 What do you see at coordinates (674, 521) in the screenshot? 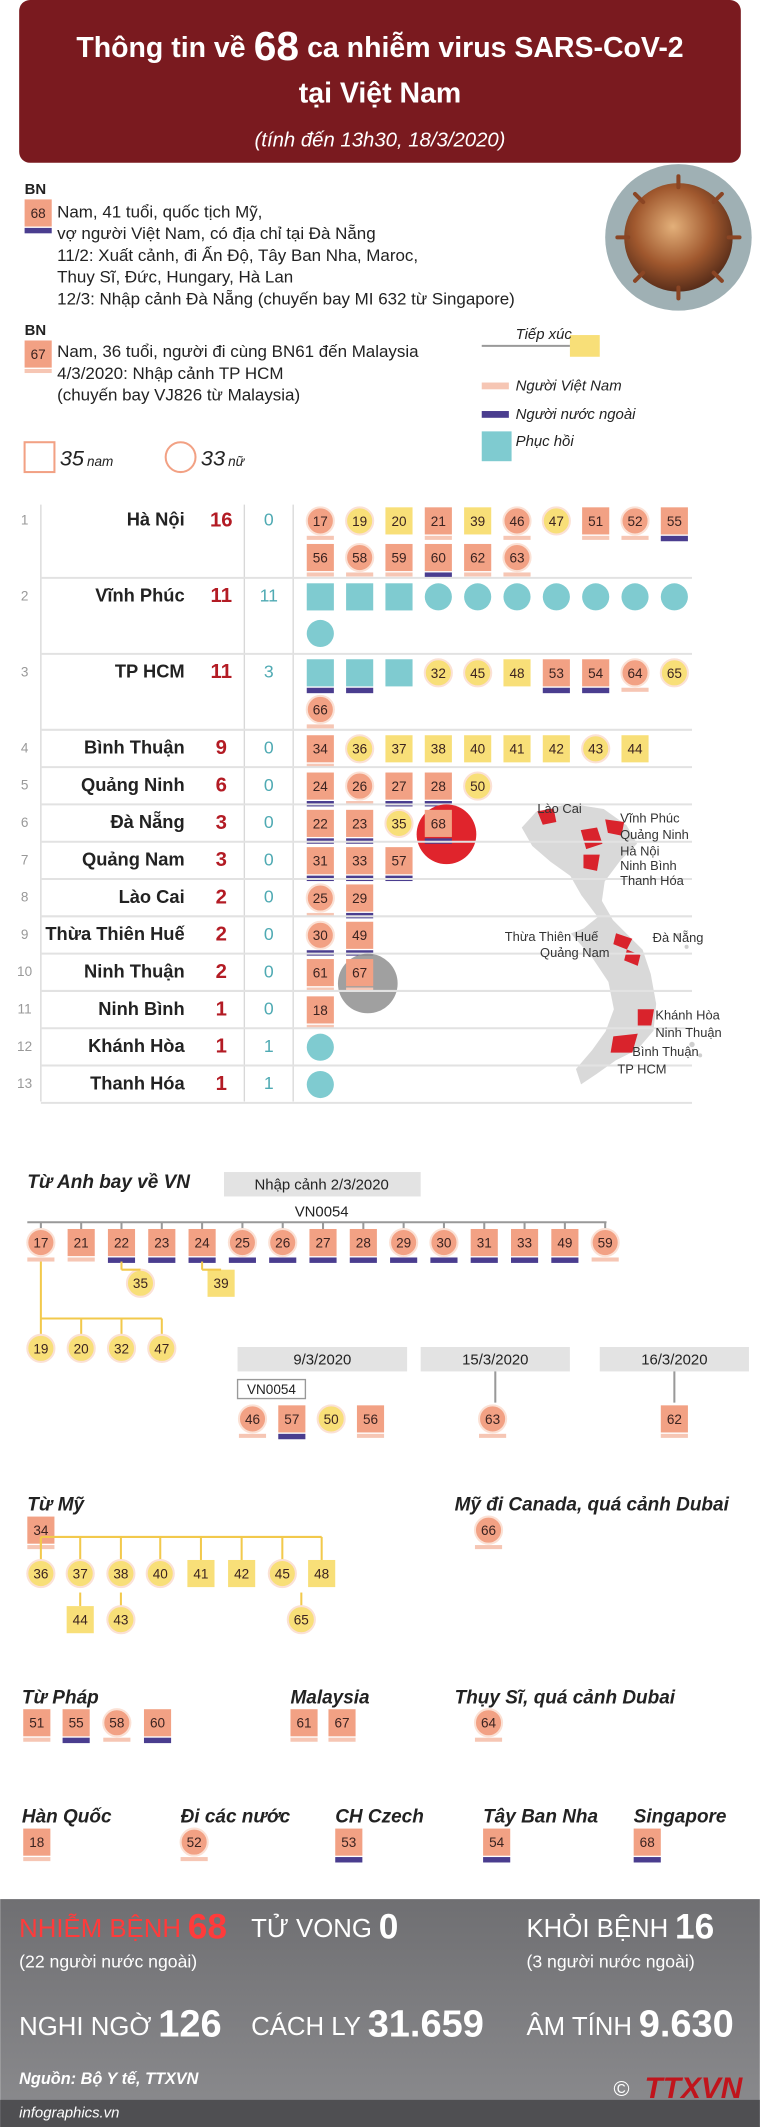
I see `case-number: 55` at bounding box center [674, 521].